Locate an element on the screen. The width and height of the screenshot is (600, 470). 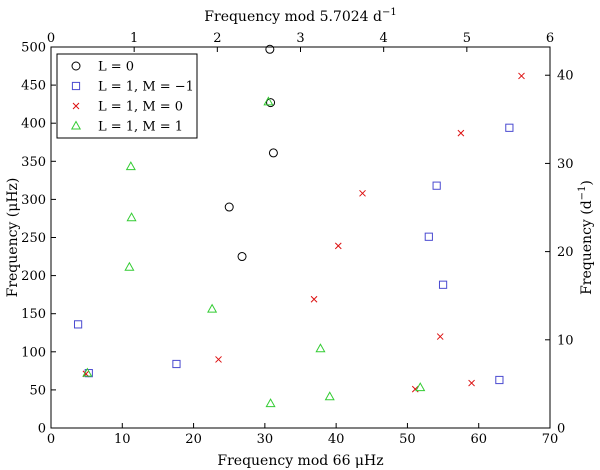
x-tick-label: 60 is located at coordinates (478, 439).